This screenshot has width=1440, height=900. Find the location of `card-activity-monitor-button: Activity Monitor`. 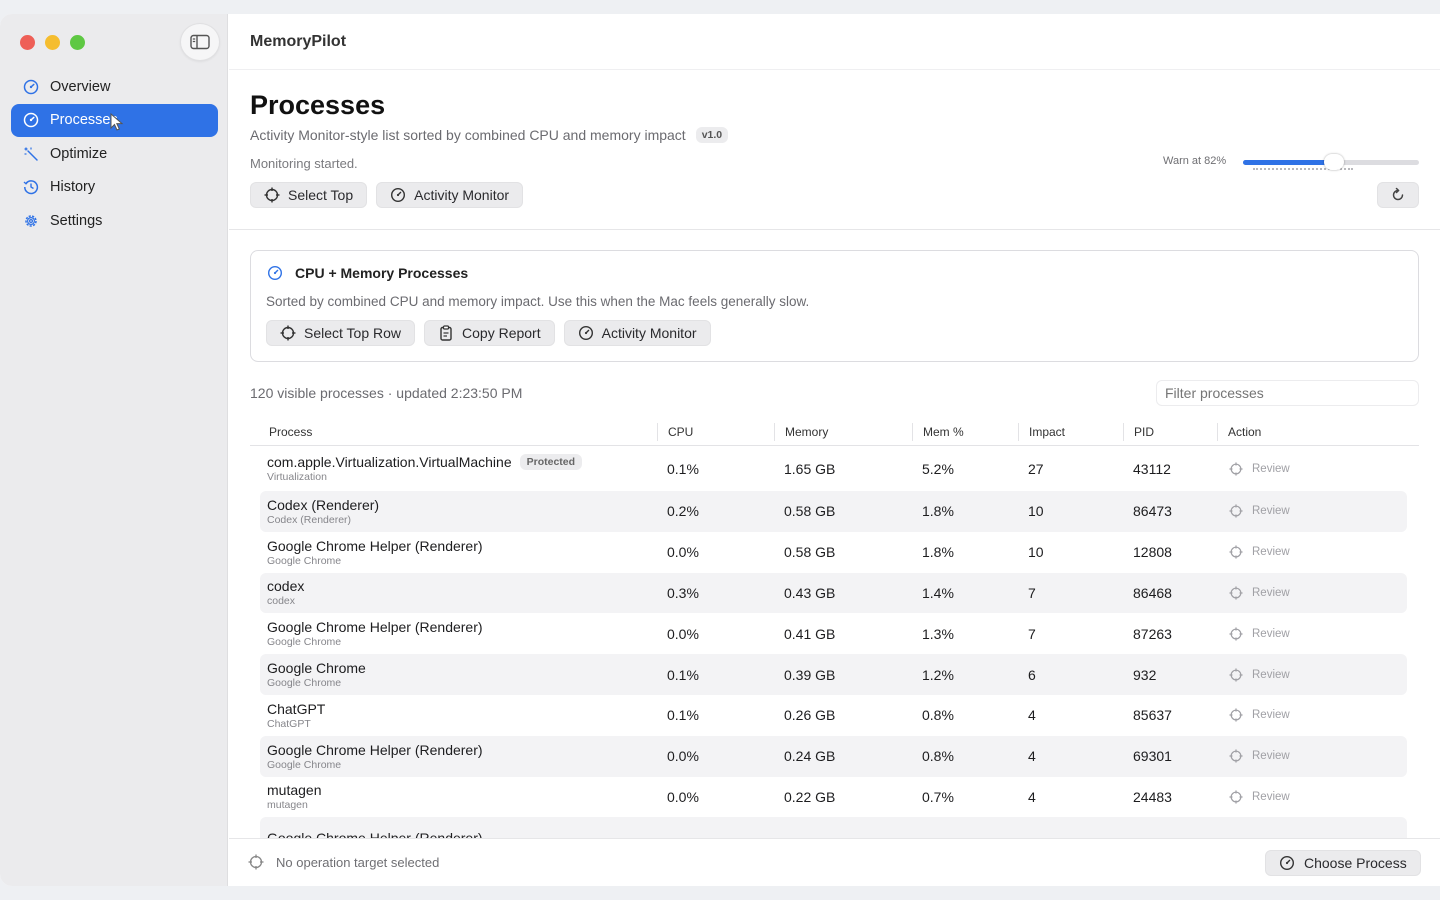

card-activity-monitor-button: Activity Monitor is located at coordinates (637, 333).